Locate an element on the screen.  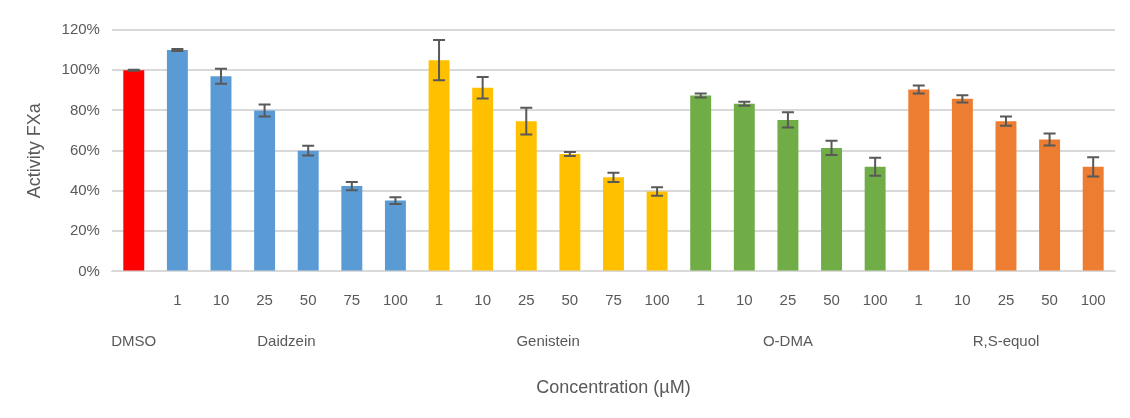
y-tick-label: 40% is located at coordinates (84, 190).